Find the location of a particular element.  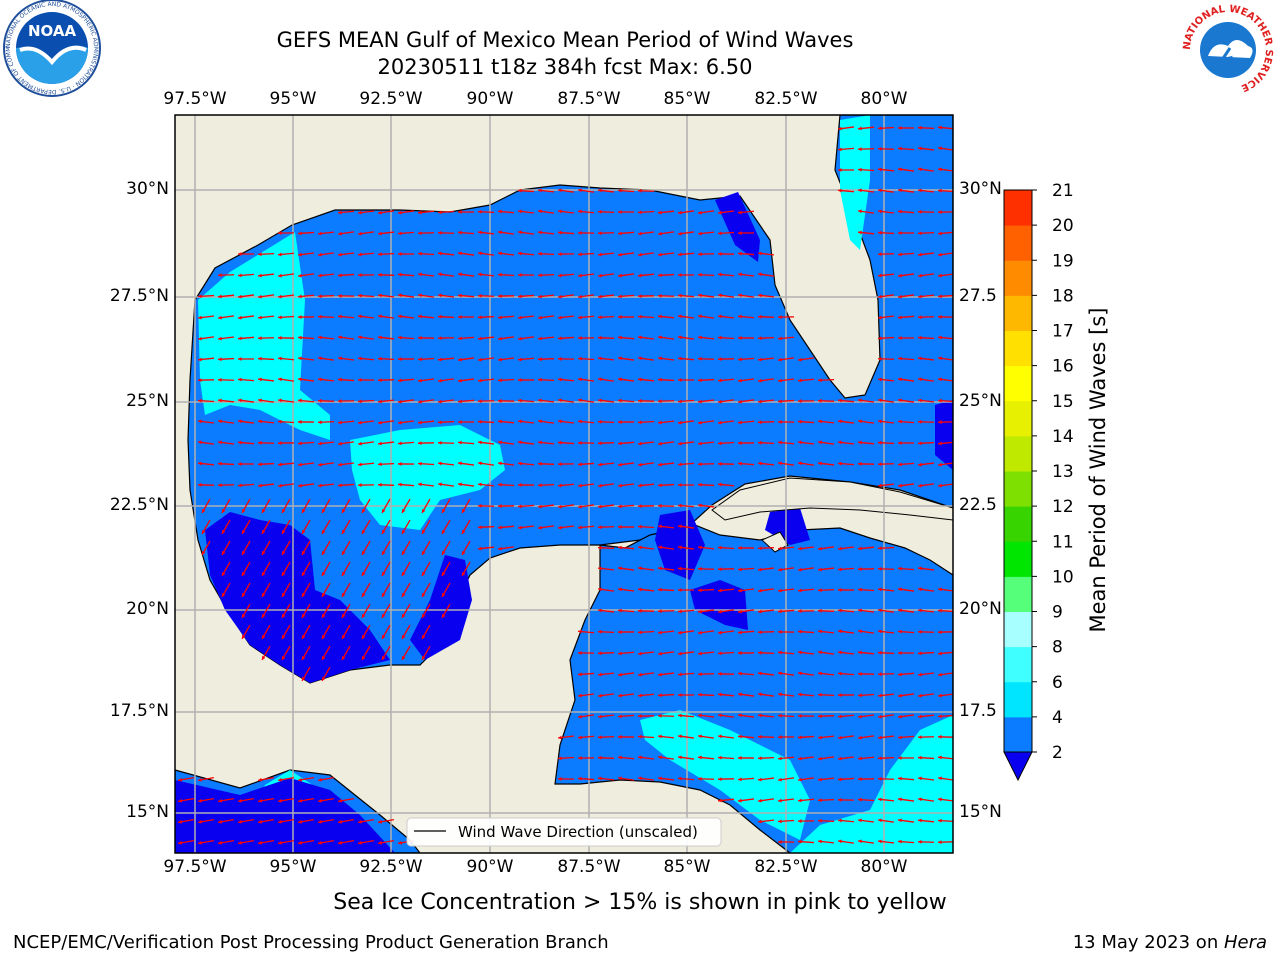

axis-tick-label: 82.5°W is located at coordinates (786, 867).